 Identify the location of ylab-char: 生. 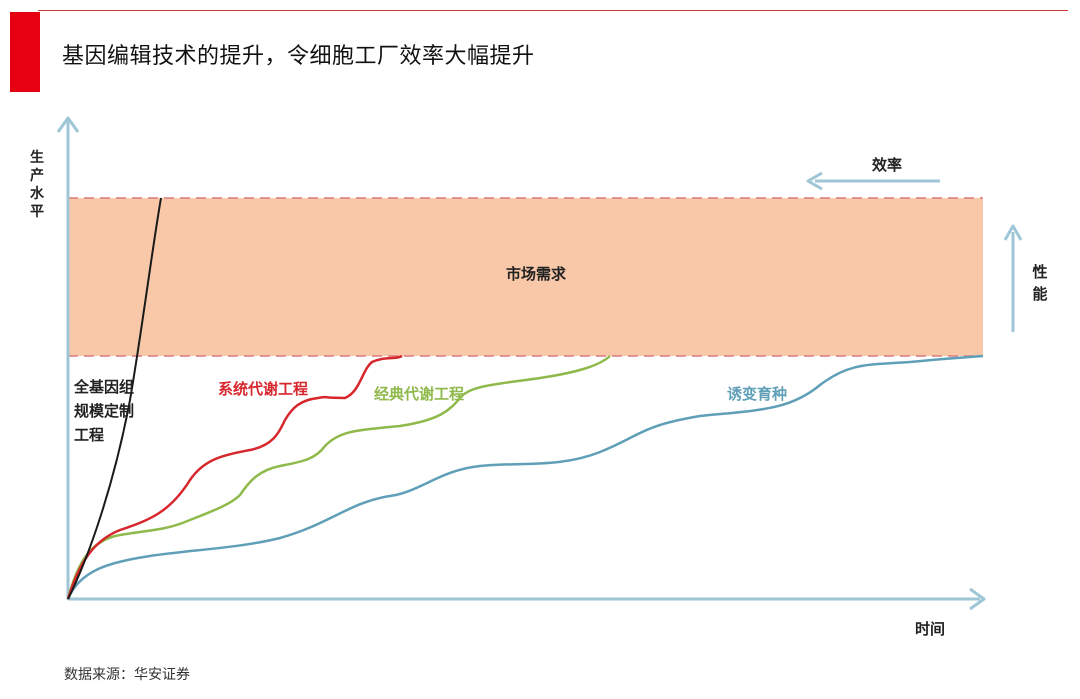
(37, 157).